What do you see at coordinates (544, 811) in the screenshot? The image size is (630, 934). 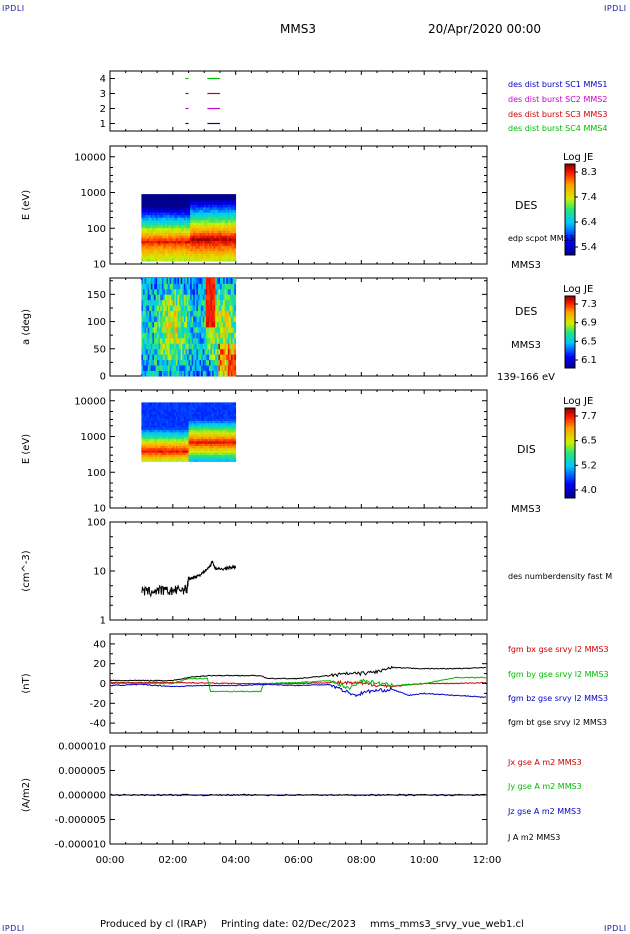 I see `legend-entry: Jz gse A m2 MMS3` at bounding box center [544, 811].